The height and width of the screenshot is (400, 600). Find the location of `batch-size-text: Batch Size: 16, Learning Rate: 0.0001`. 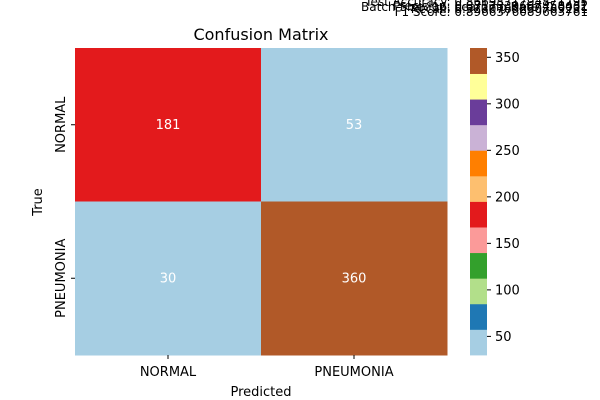

batch-size-text: Batch Size: 16, Learning Rate: 0.0001 is located at coordinates (474, 7).